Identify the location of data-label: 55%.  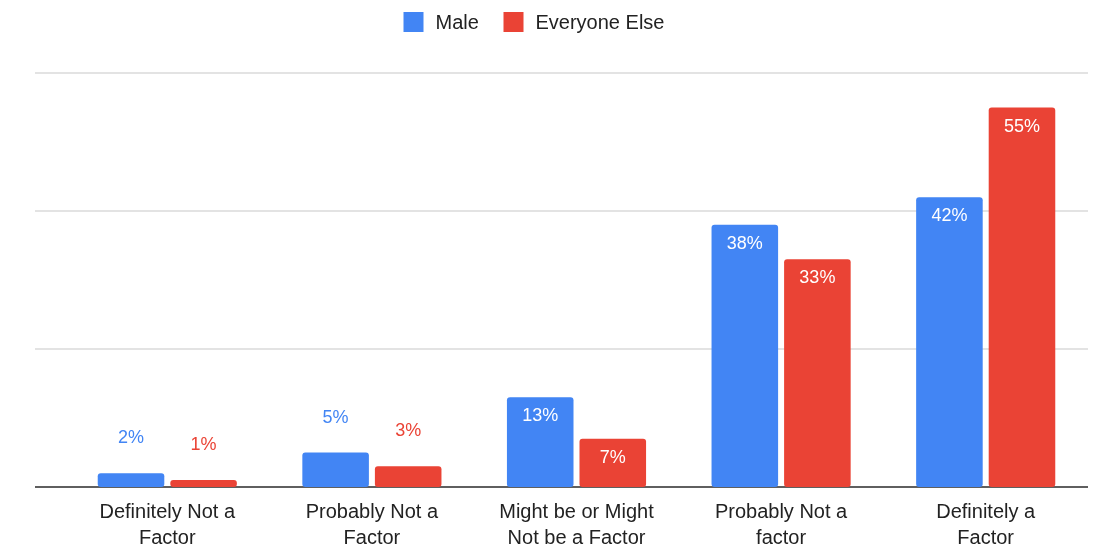
(1021, 125).